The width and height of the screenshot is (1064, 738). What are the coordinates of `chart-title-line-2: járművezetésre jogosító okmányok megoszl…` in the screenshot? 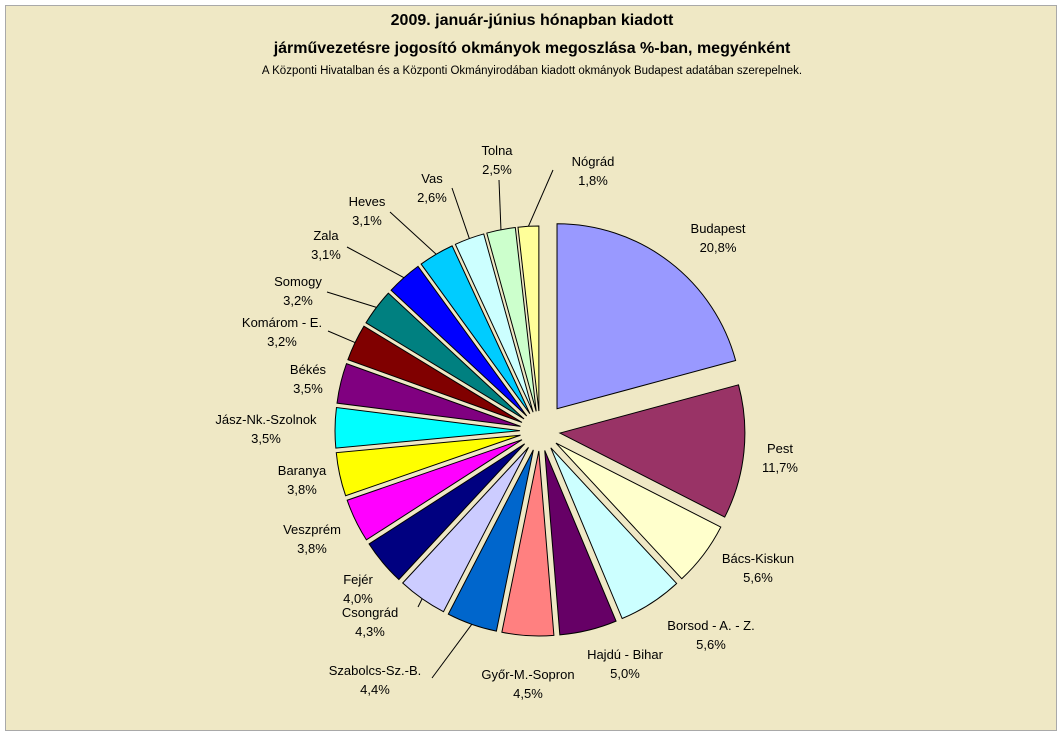 It's located at (532, 48).